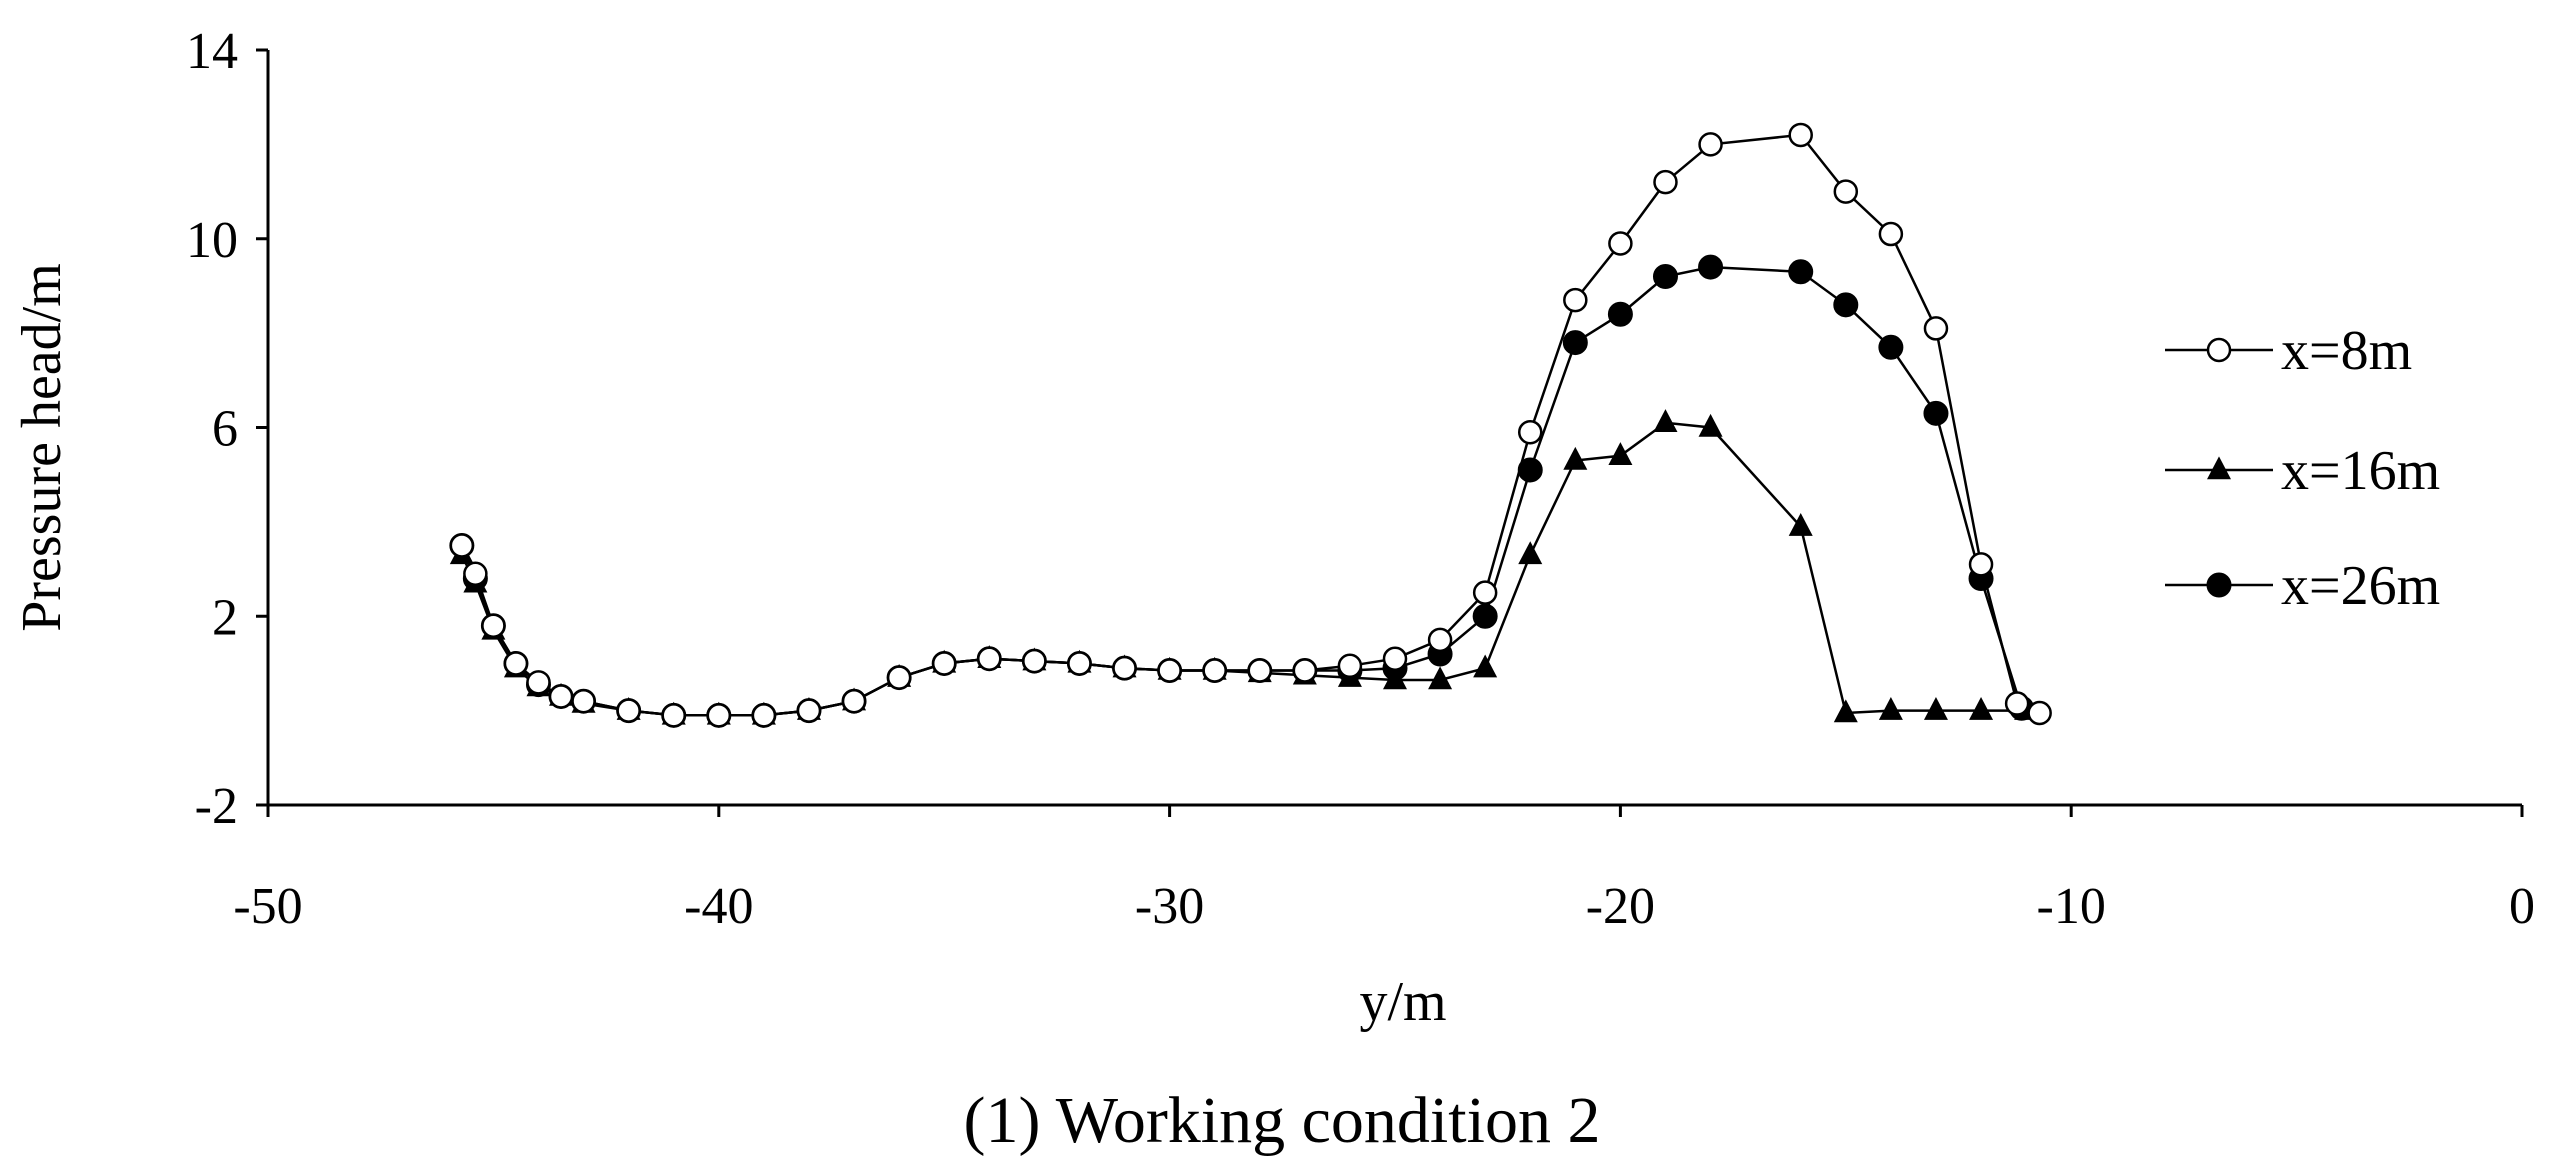 This screenshot has height=1167, width=2564. I want to click on chart-legend: x=8m x=16m x=26m, so click(2302, 468).